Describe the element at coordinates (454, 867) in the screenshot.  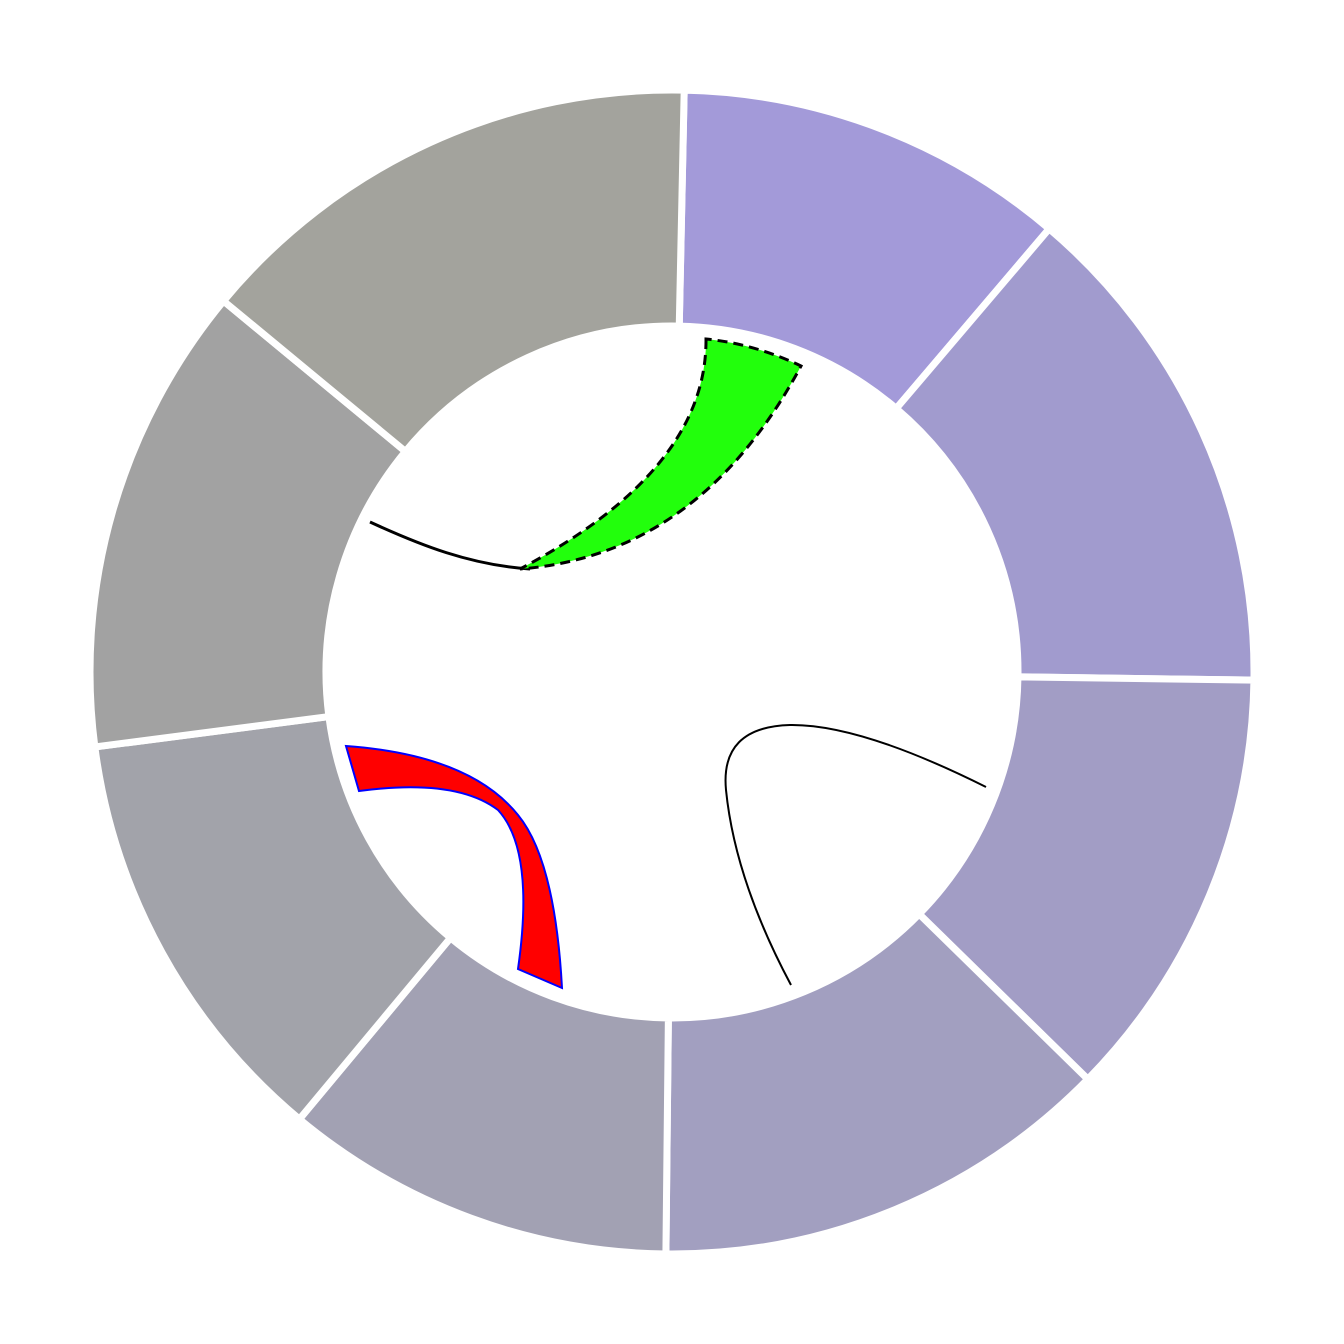
I see `chord-ribbon-red` at that location.